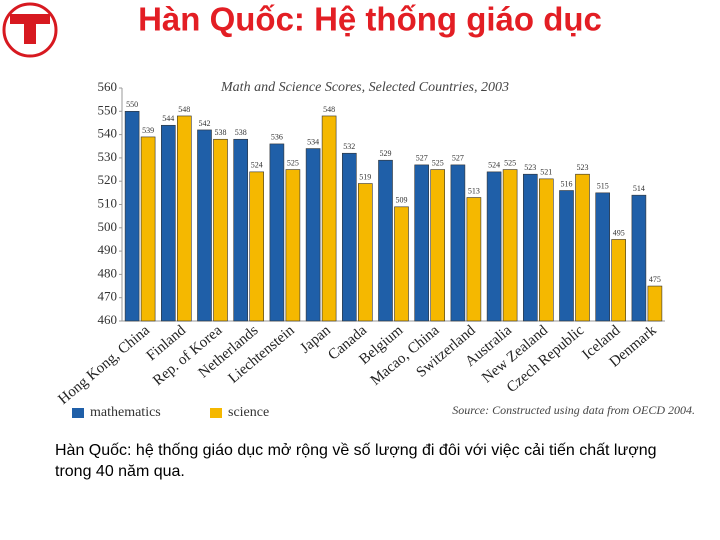  What do you see at coordinates (474, 190) in the screenshot?
I see `value-label: 513` at bounding box center [474, 190].